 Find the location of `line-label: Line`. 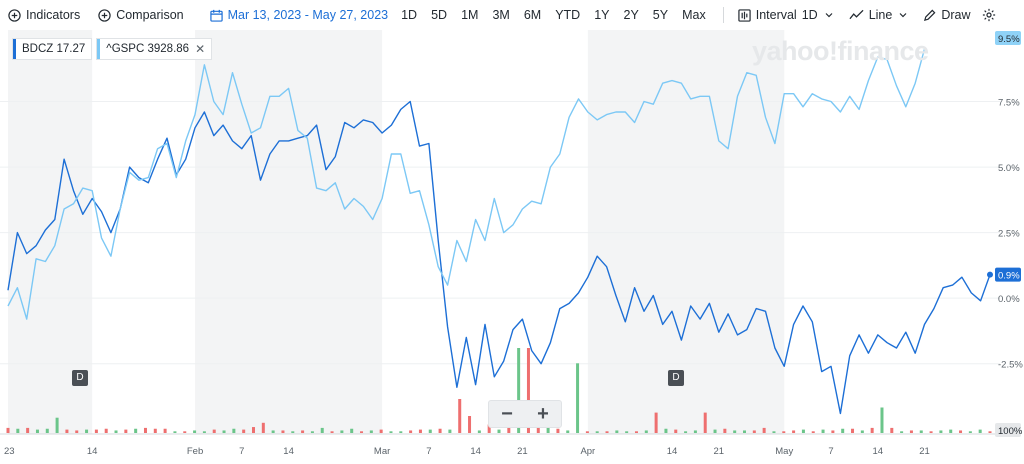

line-label: Line is located at coordinates (880, 15).